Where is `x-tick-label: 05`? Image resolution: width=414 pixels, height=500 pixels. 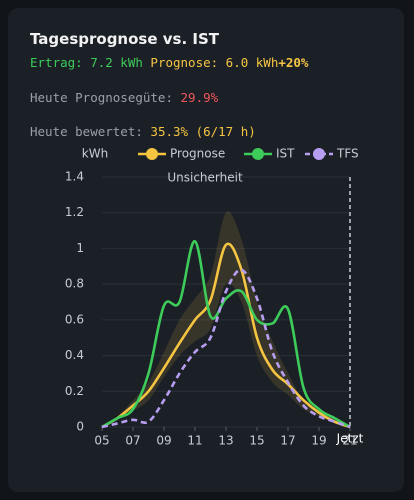
x-tick-label: 05 is located at coordinates (101, 441).